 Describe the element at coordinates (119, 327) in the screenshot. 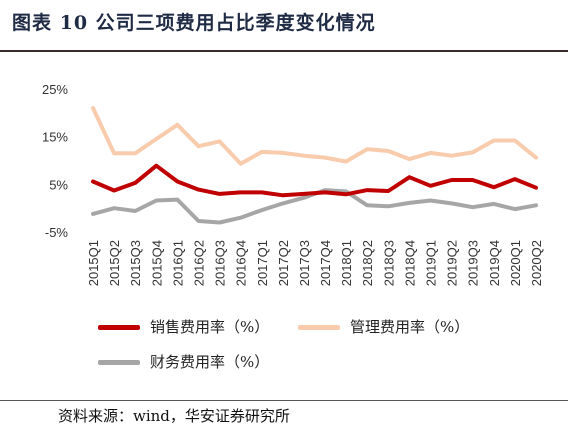

I see `legend-line-sales` at that location.